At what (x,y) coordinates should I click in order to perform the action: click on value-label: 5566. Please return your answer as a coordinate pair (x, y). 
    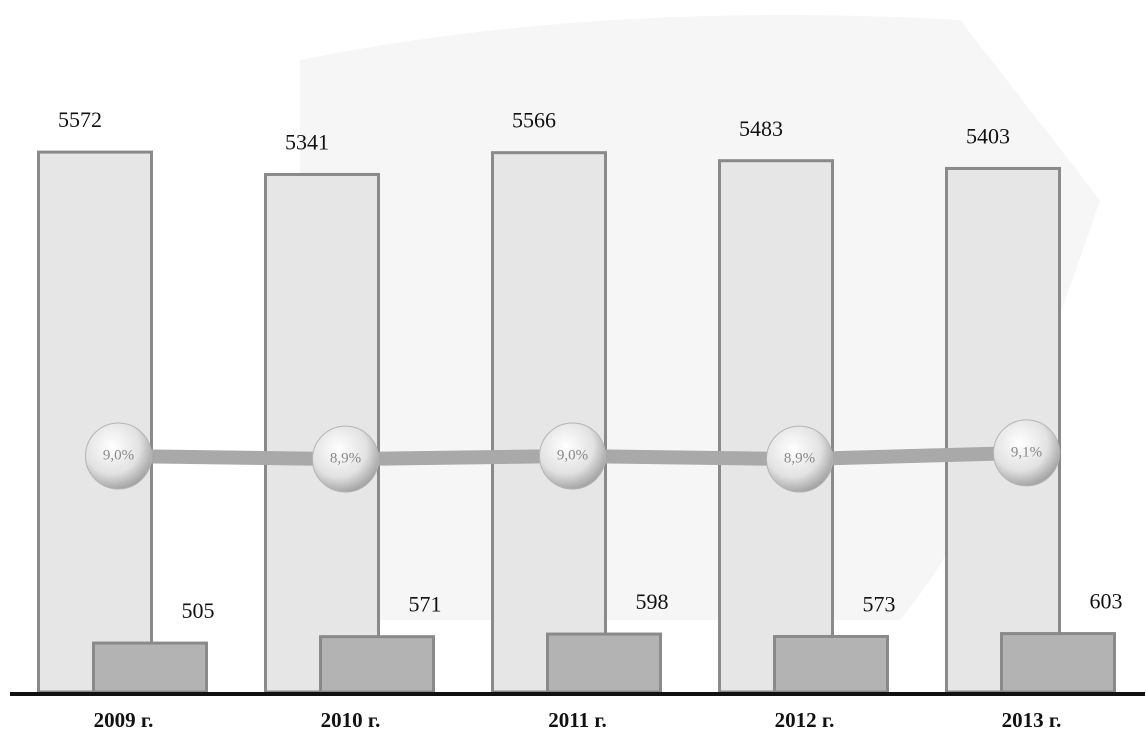
    Looking at the image, I should click on (534, 120).